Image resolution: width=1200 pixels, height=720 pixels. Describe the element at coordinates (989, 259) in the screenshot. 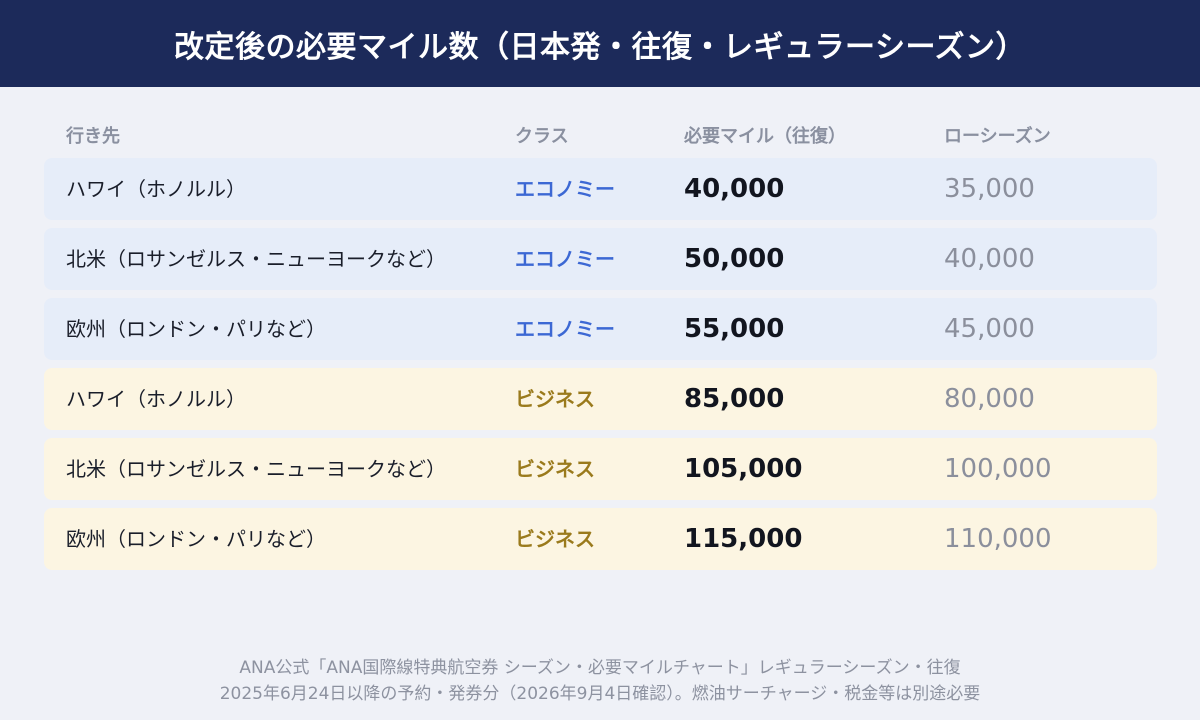

I see `low-season-cell: 40,000` at that location.